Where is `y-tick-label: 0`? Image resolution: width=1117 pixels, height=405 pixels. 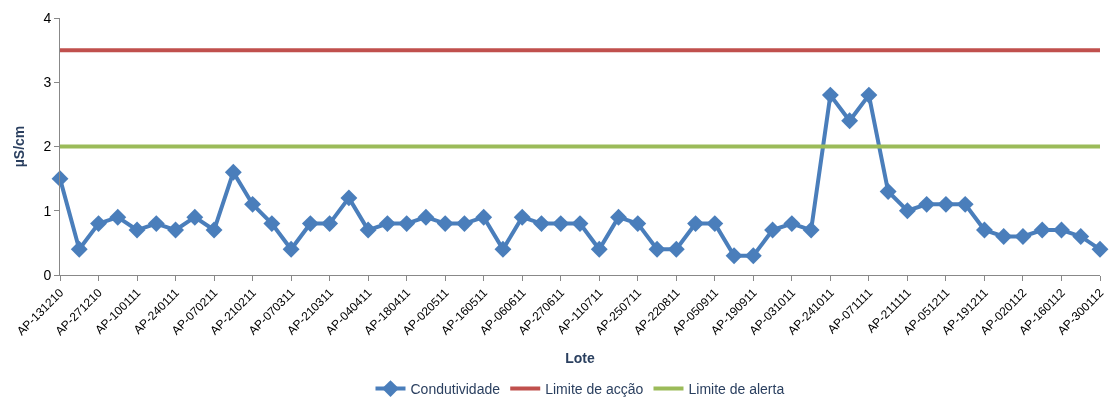
y-tick-label: 0 is located at coordinates (47, 274).